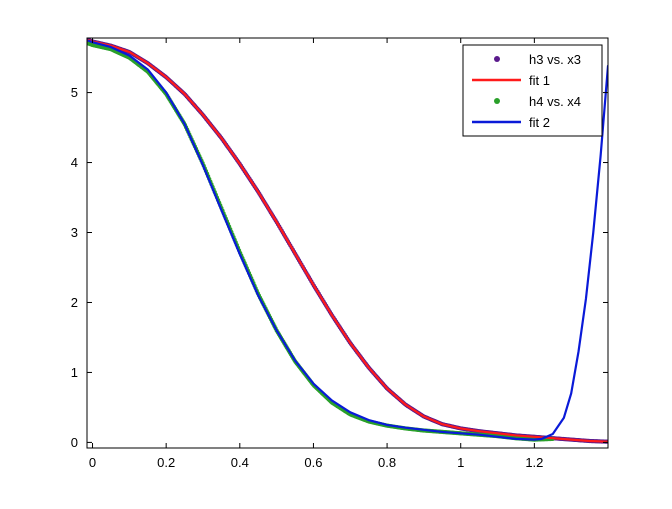 The height and width of the screenshot is (509, 672). I want to click on x-tick-label: 0.4, so click(240, 462).